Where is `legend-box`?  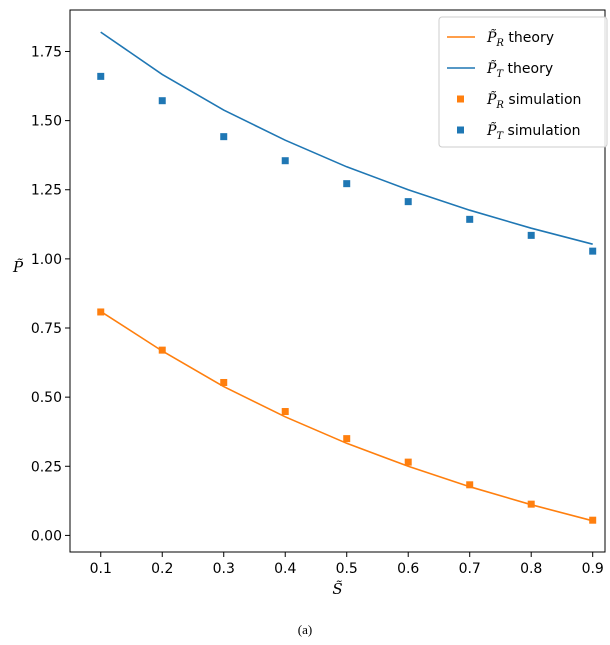
legend-box is located at coordinates (523, 82).